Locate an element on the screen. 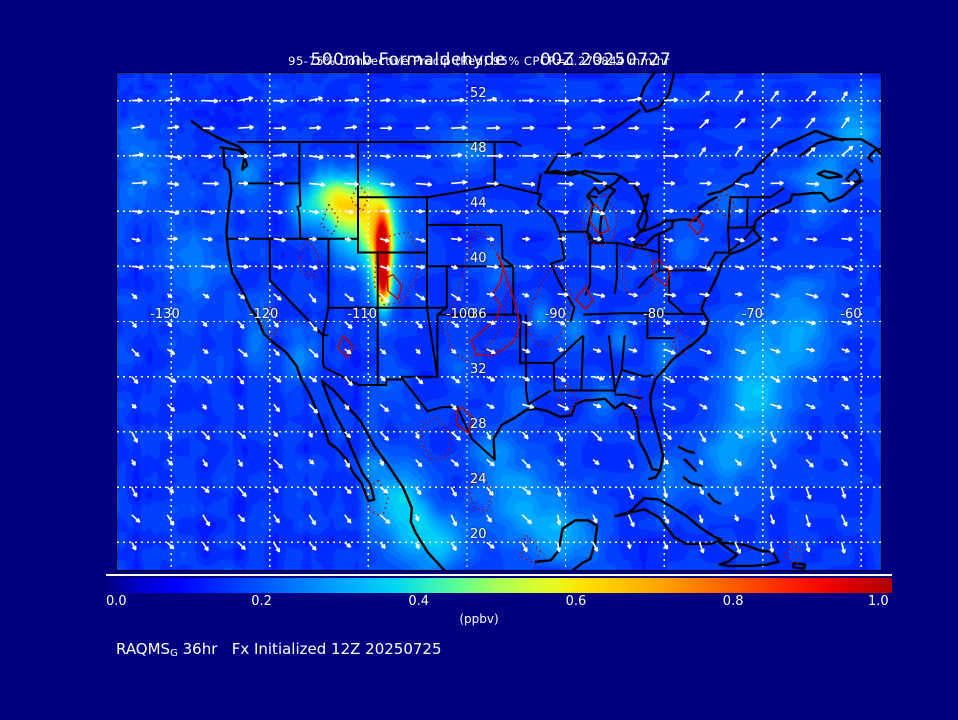 The height and width of the screenshot is (720, 958). colorbar-tick-1p0: 1.0 is located at coordinates (878, 601).